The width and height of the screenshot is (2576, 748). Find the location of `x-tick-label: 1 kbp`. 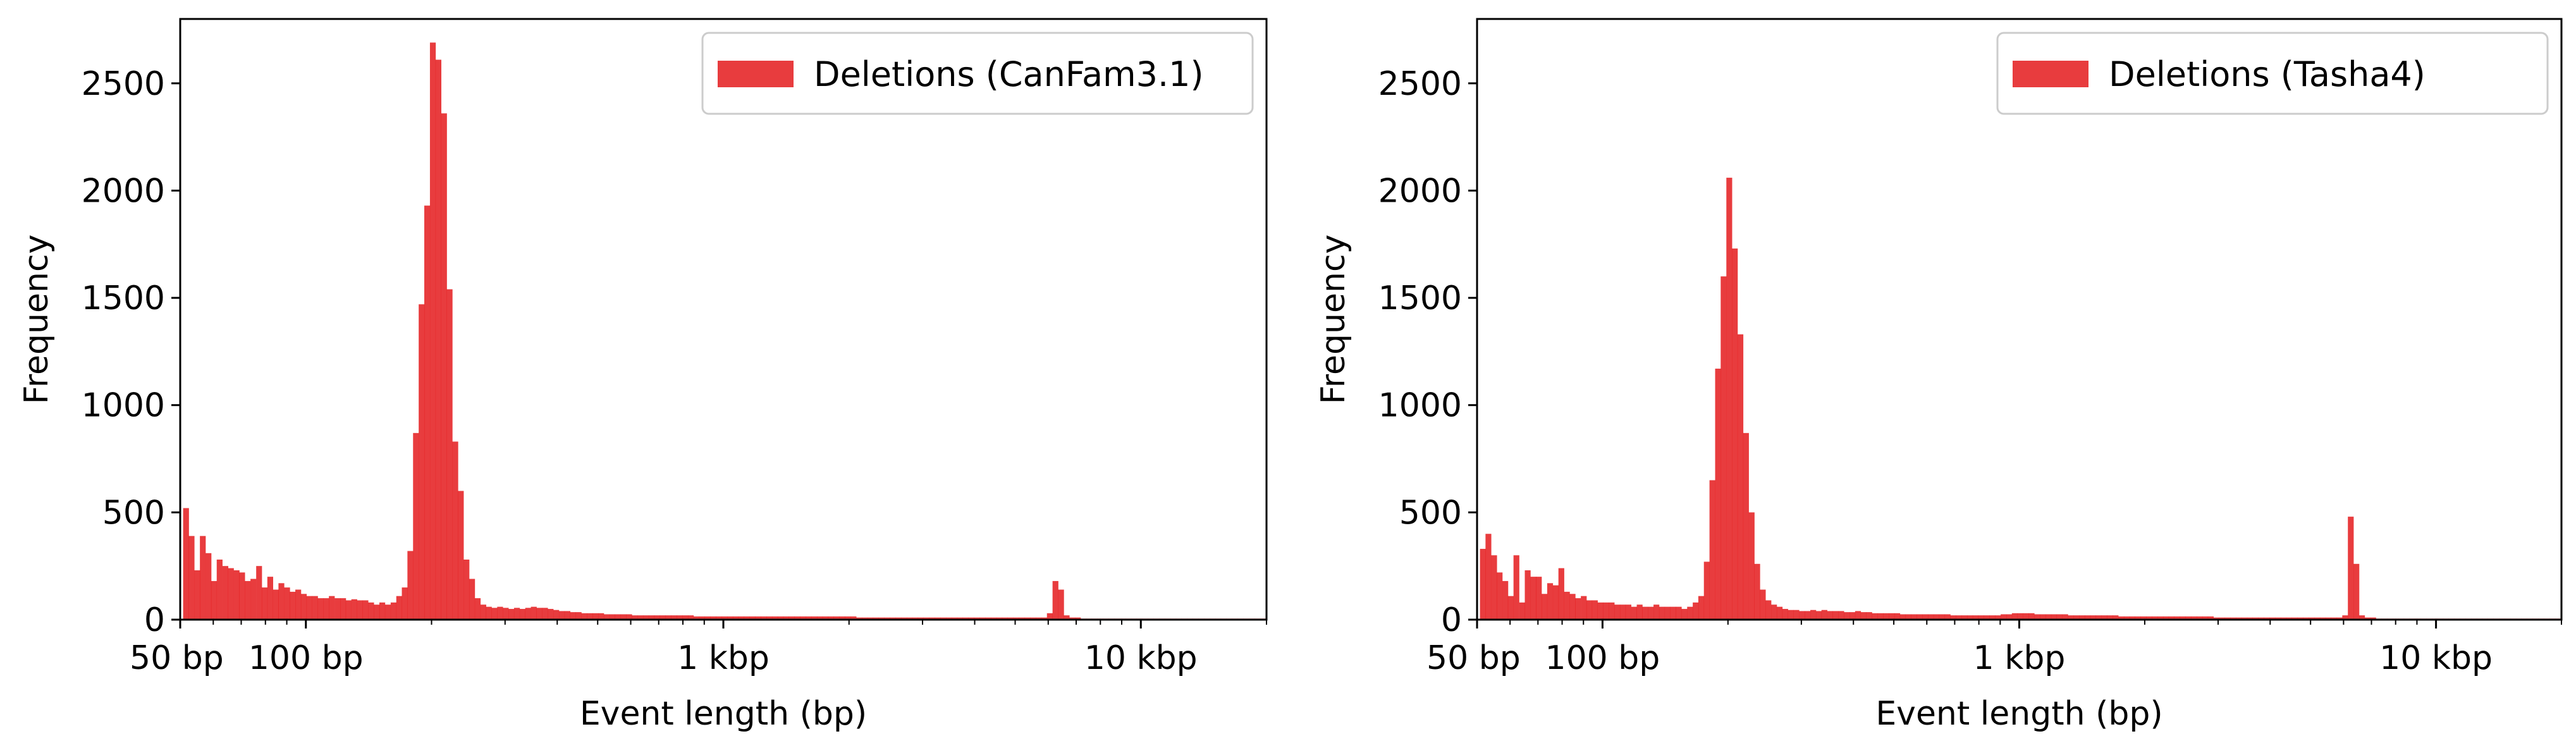

x-tick-label: 1 kbp is located at coordinates (2019, 658).